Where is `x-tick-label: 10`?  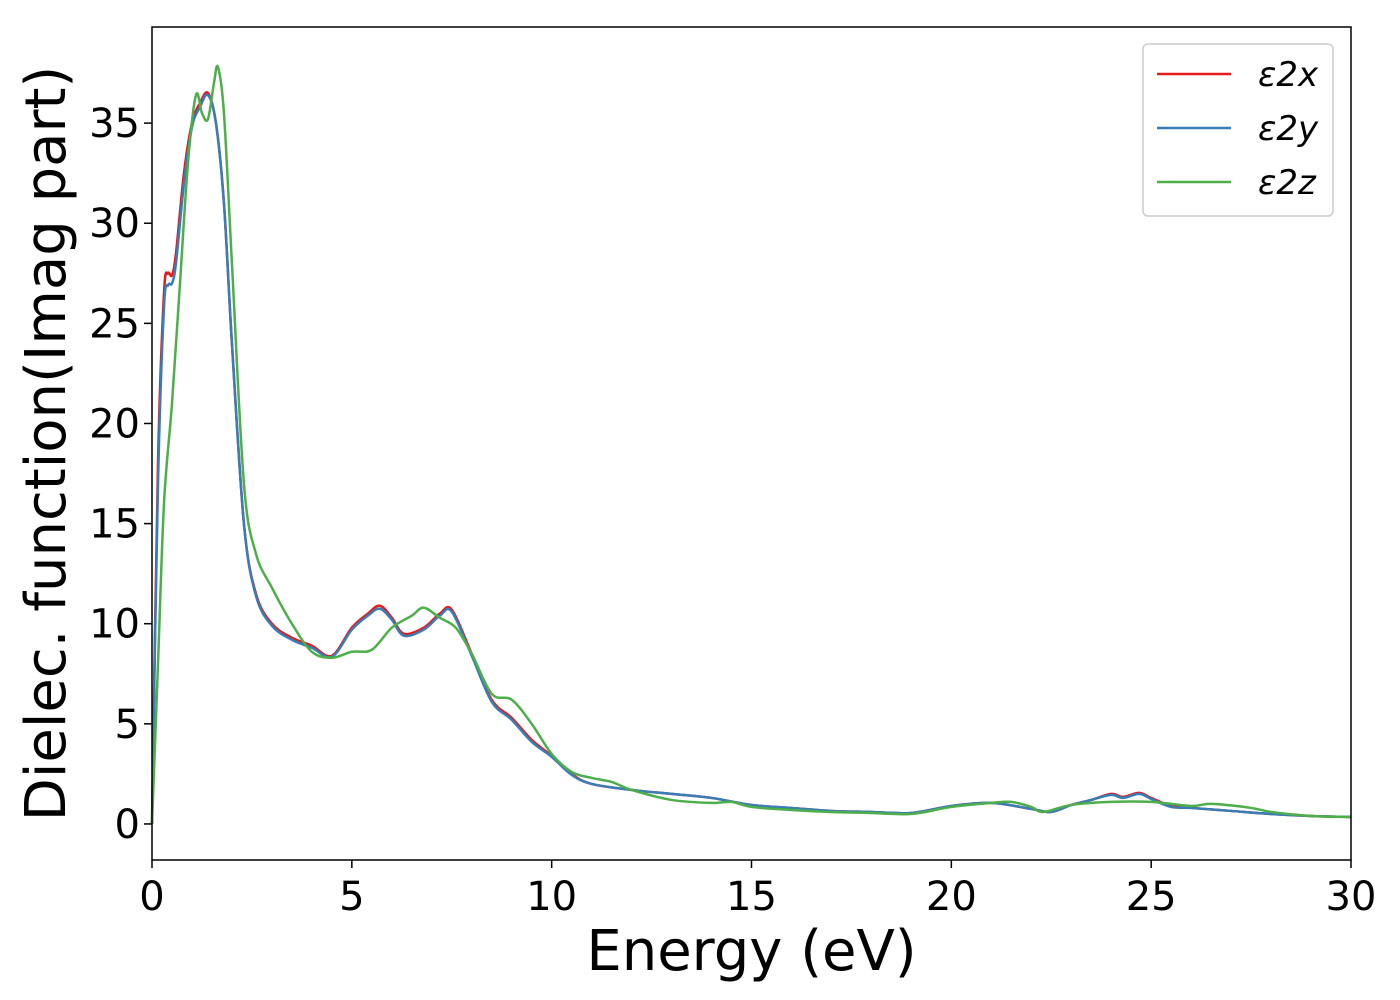
x-tick-label: 10 is located at coordinates (551, 897).